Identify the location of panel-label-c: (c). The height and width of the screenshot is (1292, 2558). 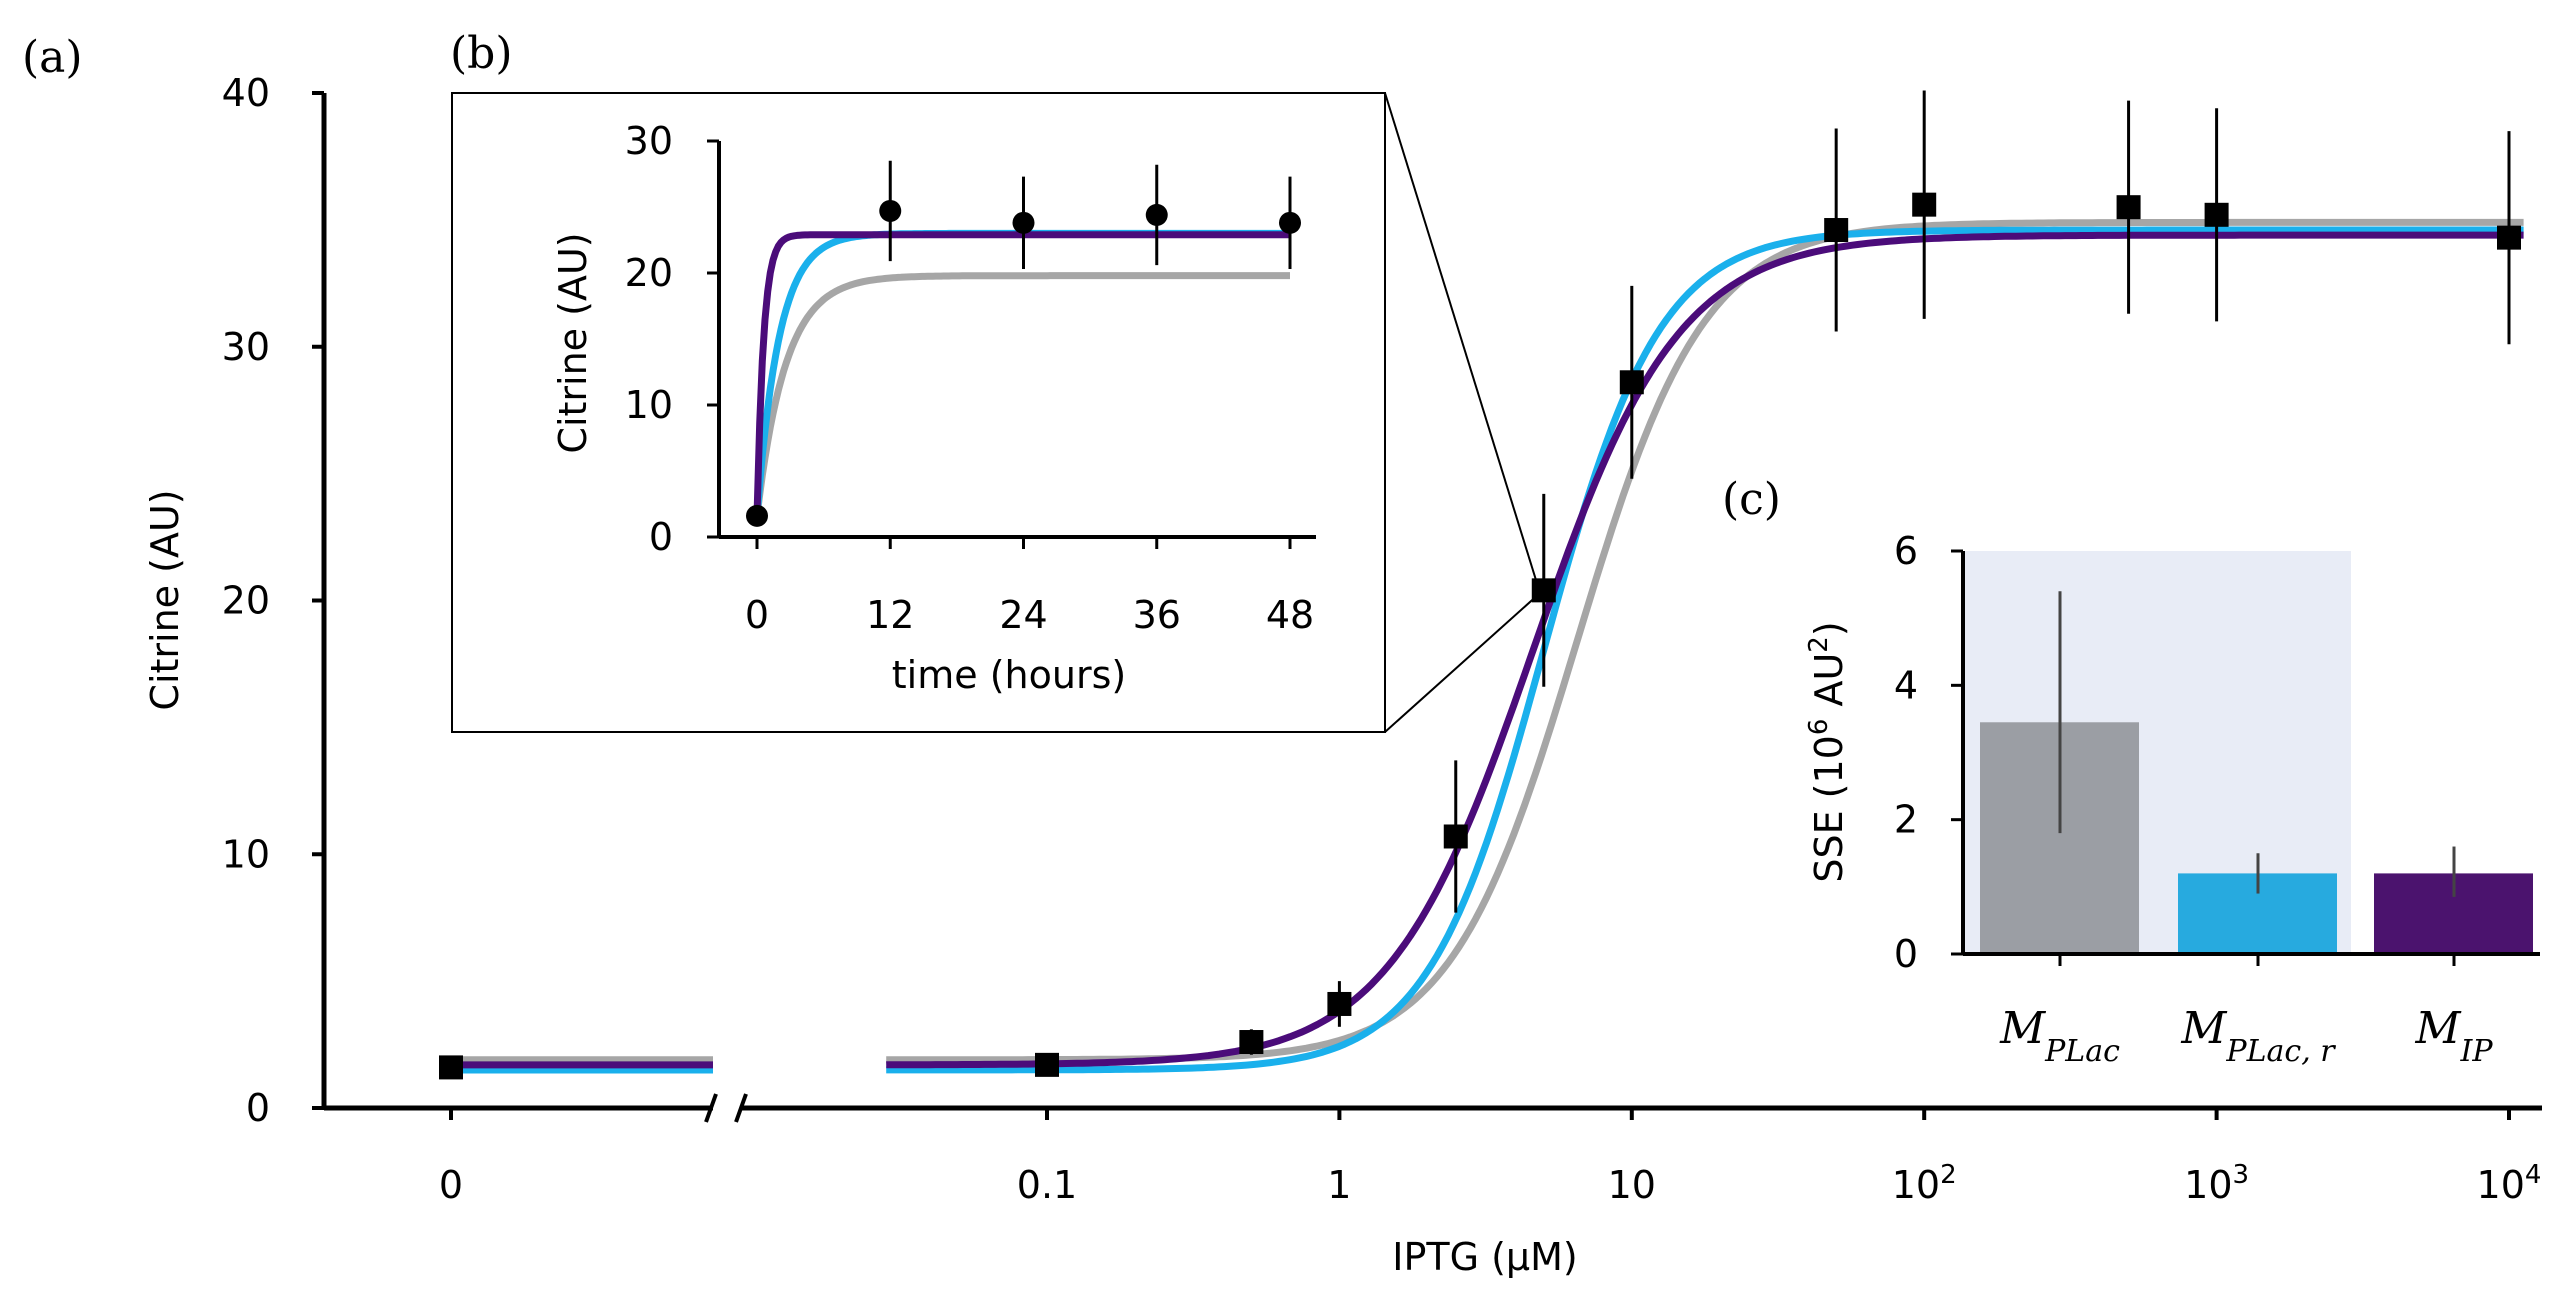
(1751, 499).